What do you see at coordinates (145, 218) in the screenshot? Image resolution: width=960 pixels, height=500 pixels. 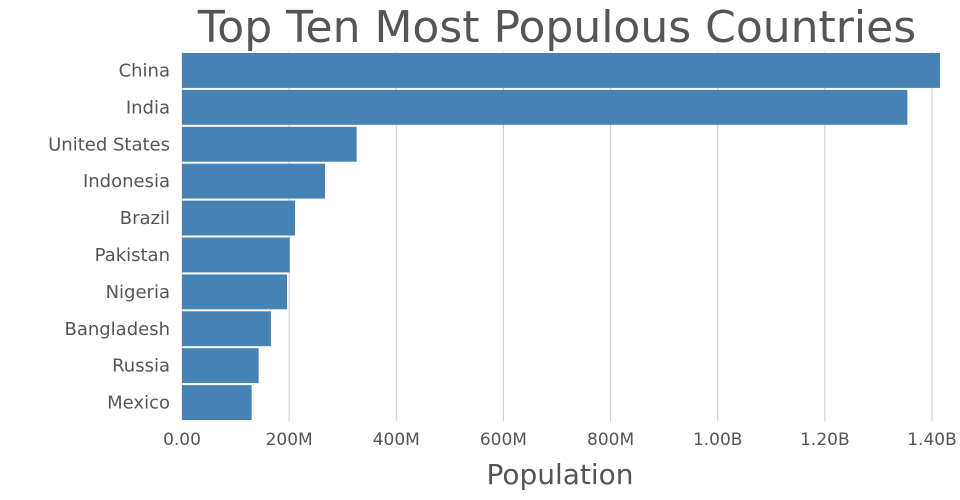 I see `category-label: Brazil` at bounding box center [145, 218].